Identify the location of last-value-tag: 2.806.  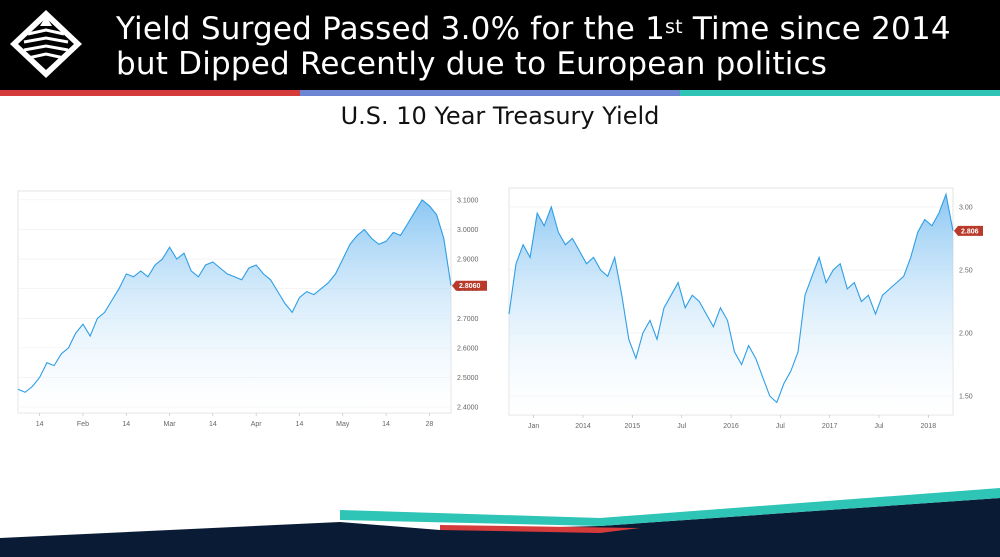
(968, 230).